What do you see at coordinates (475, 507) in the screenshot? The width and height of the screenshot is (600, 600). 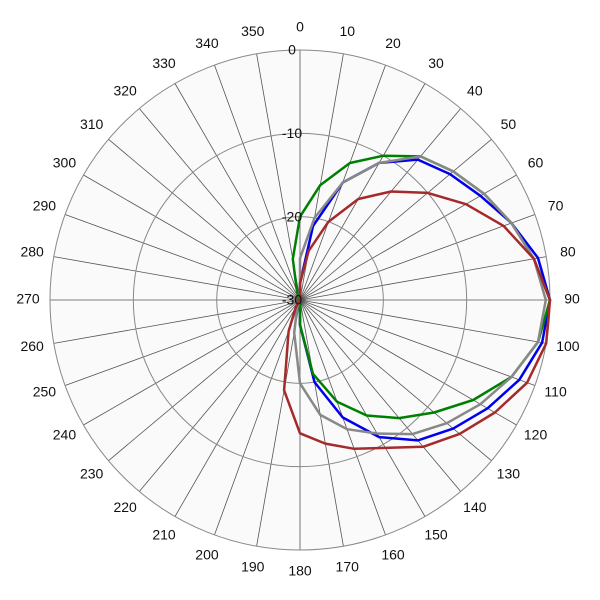 I see `angle-label: 140` at bounding box center [475, 507].